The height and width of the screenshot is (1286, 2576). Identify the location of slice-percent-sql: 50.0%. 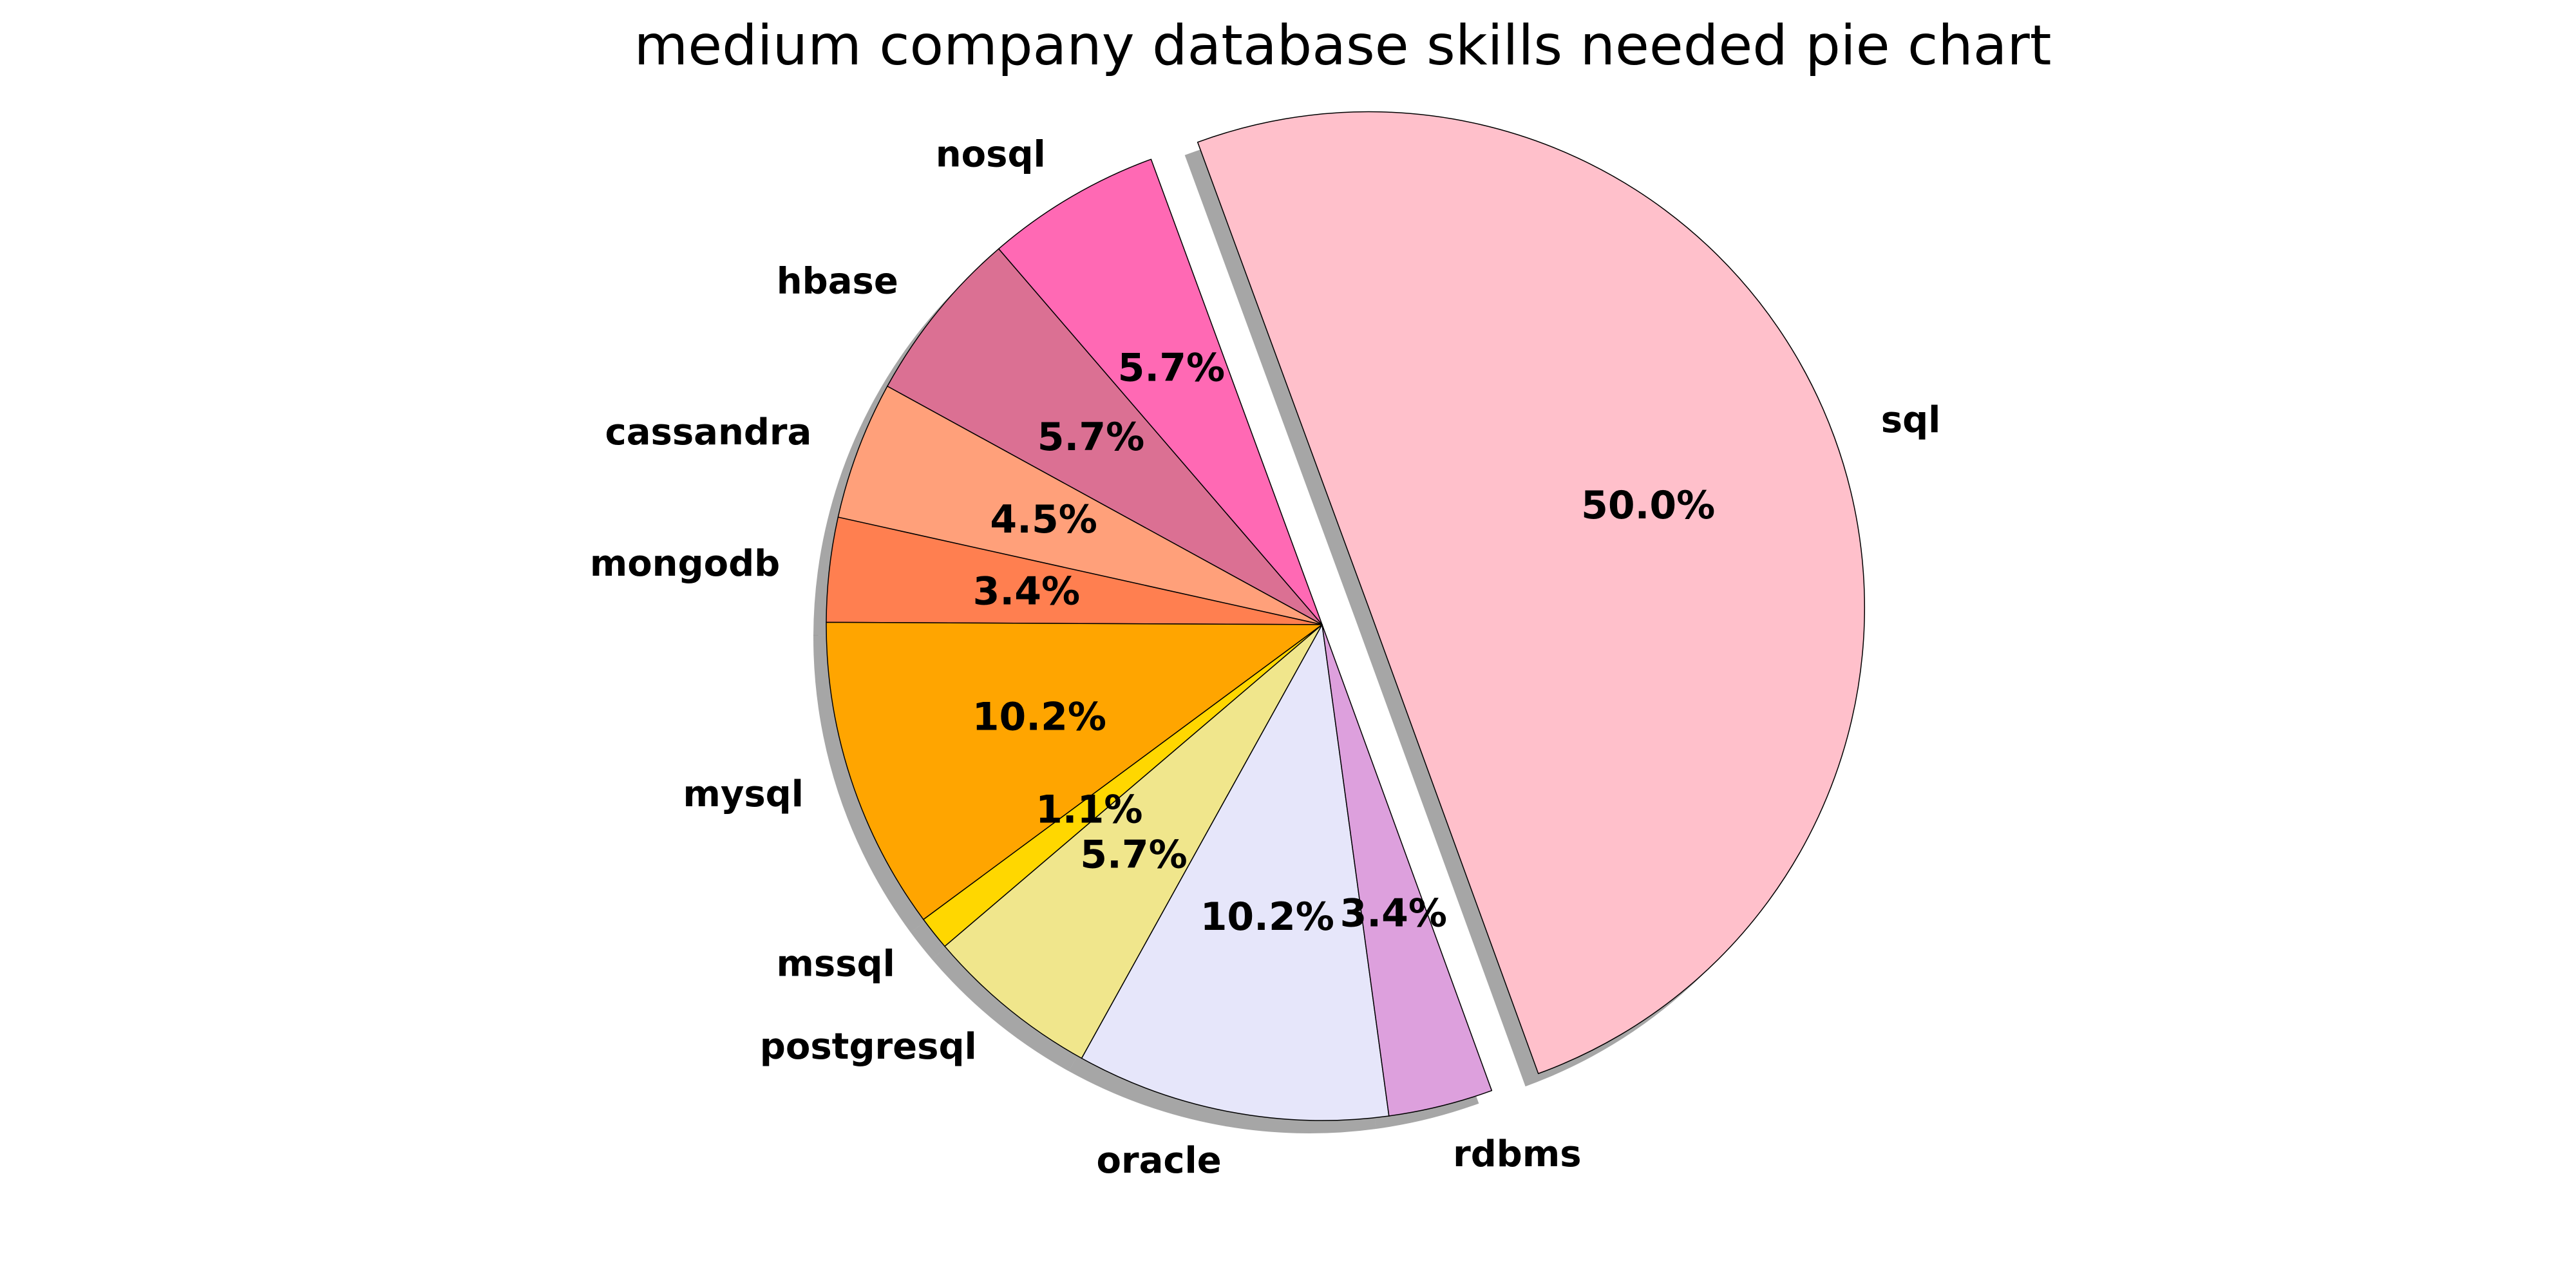
(1648, 506).